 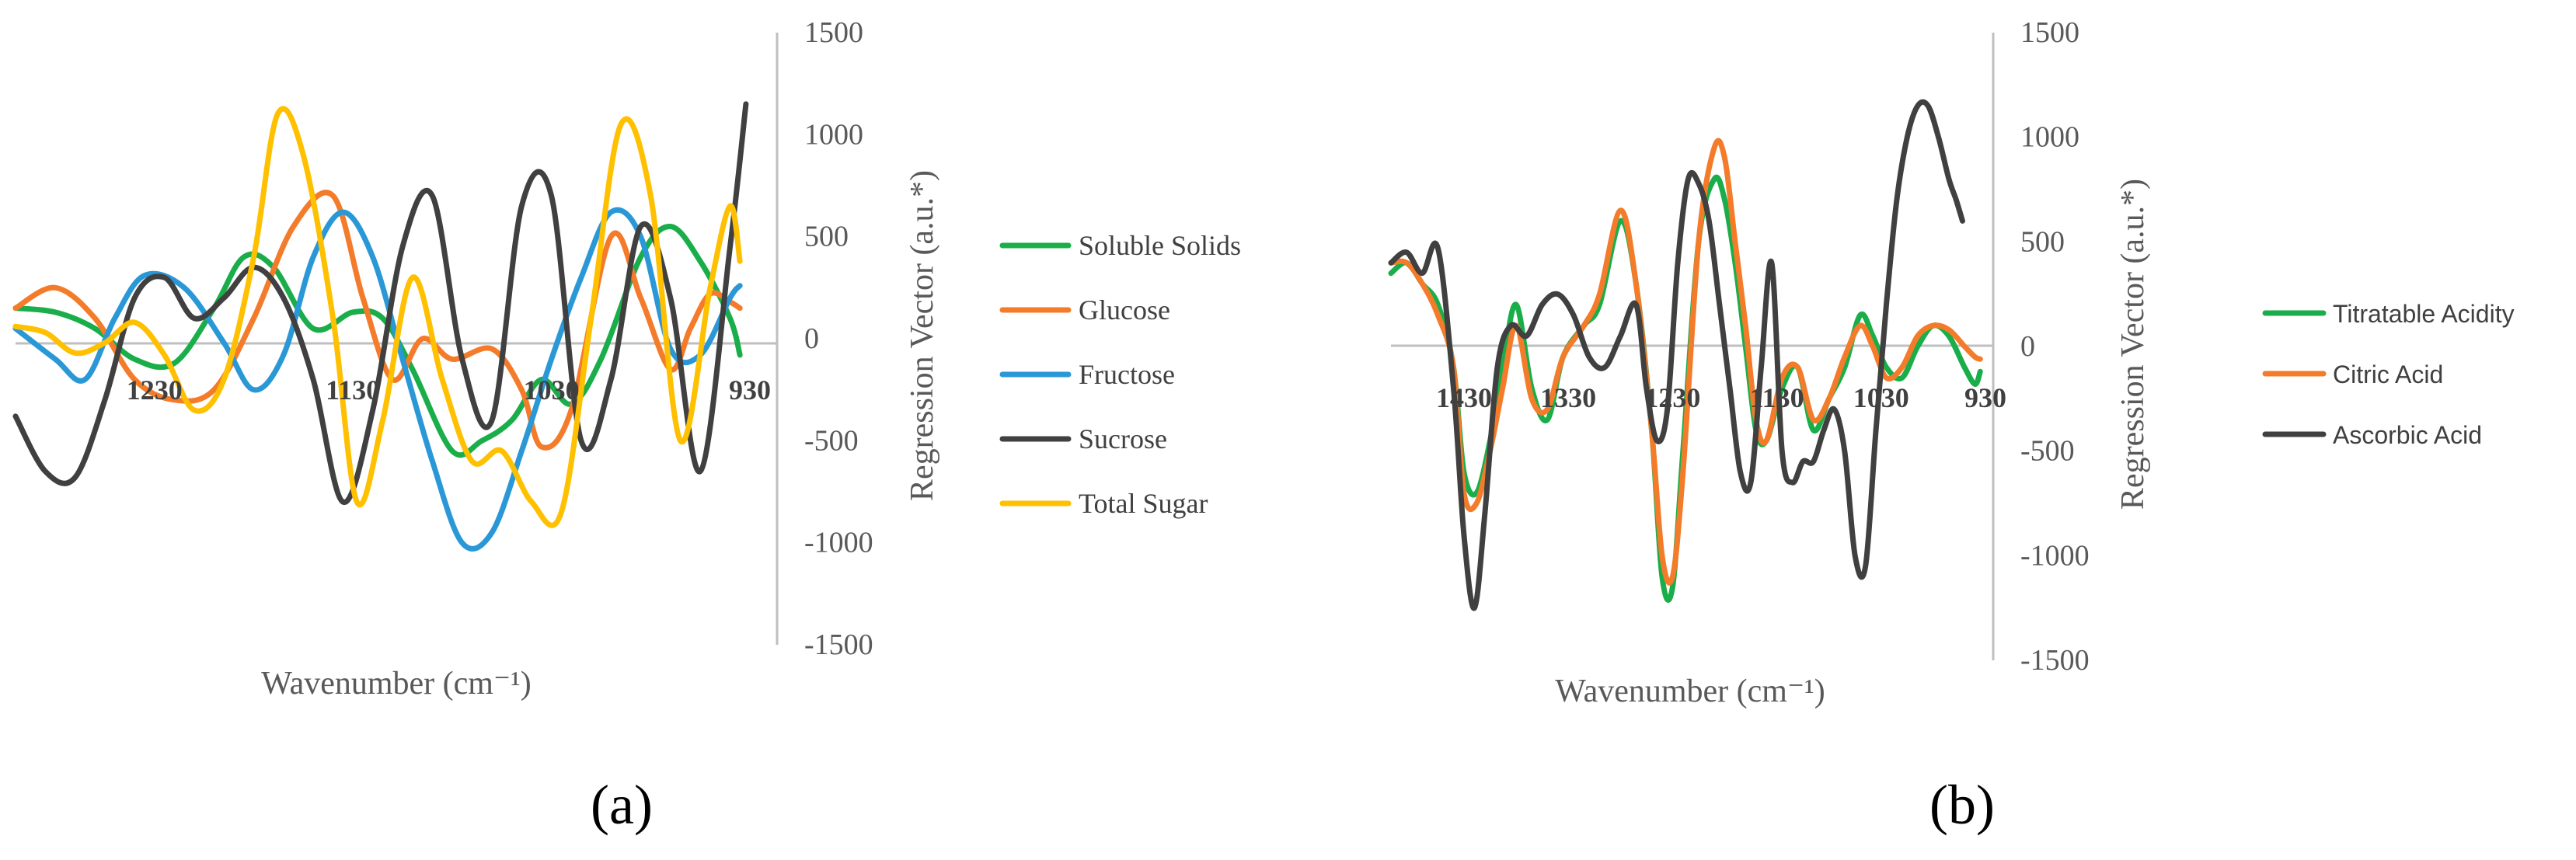 I want to click on legend-label-ascorbic-acid: Ascorbic Acid, so click(x=2407, y=435).